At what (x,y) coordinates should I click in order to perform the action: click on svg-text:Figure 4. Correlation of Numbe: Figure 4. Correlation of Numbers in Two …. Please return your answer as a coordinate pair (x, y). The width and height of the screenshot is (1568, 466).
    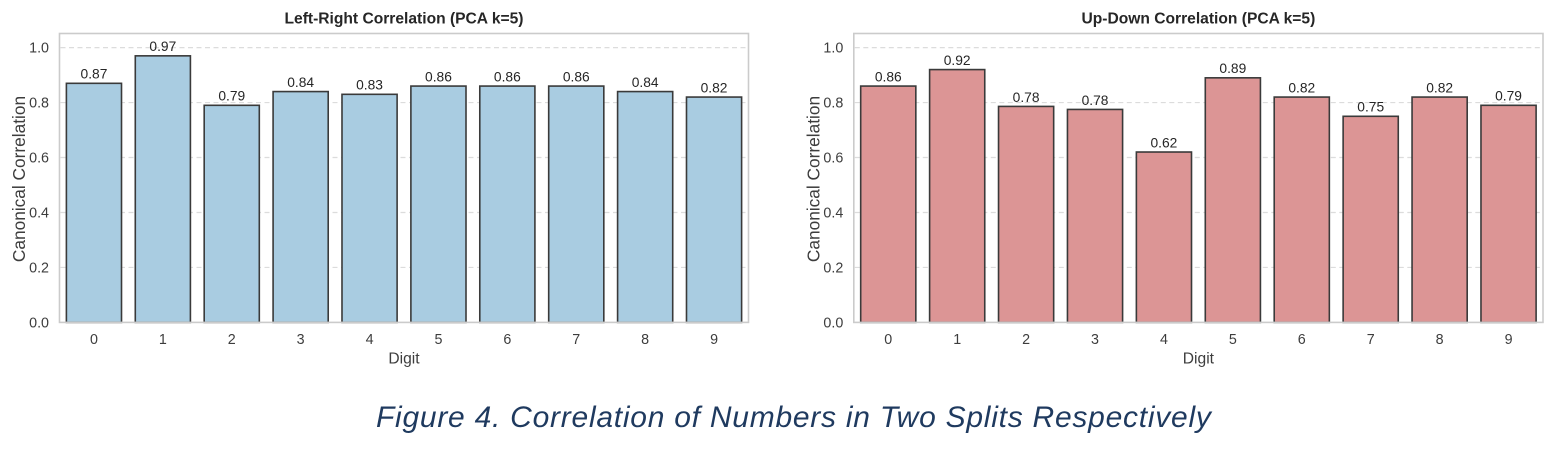
    Looking at the image, I should click on (794, 417).